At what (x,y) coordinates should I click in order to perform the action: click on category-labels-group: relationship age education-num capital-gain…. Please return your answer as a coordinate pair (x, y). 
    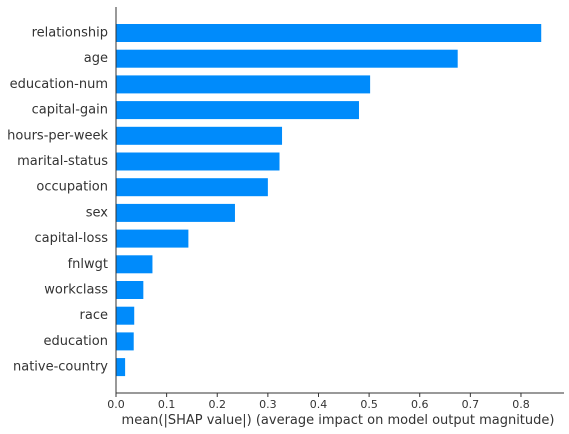
    Looking at the image, I should click on (57, 200).